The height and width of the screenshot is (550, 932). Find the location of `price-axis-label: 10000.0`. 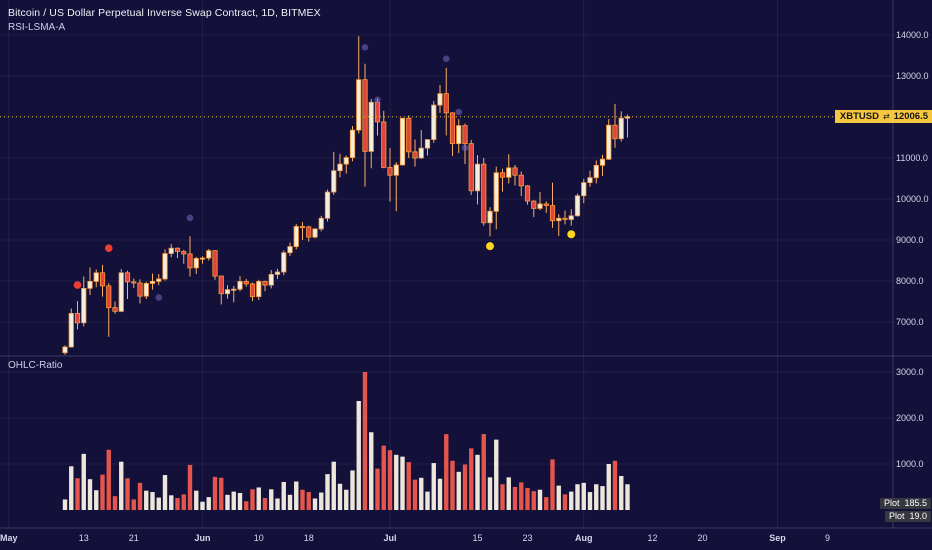

price-axis-label: 10000.0 is located at coordinates (912, 199).